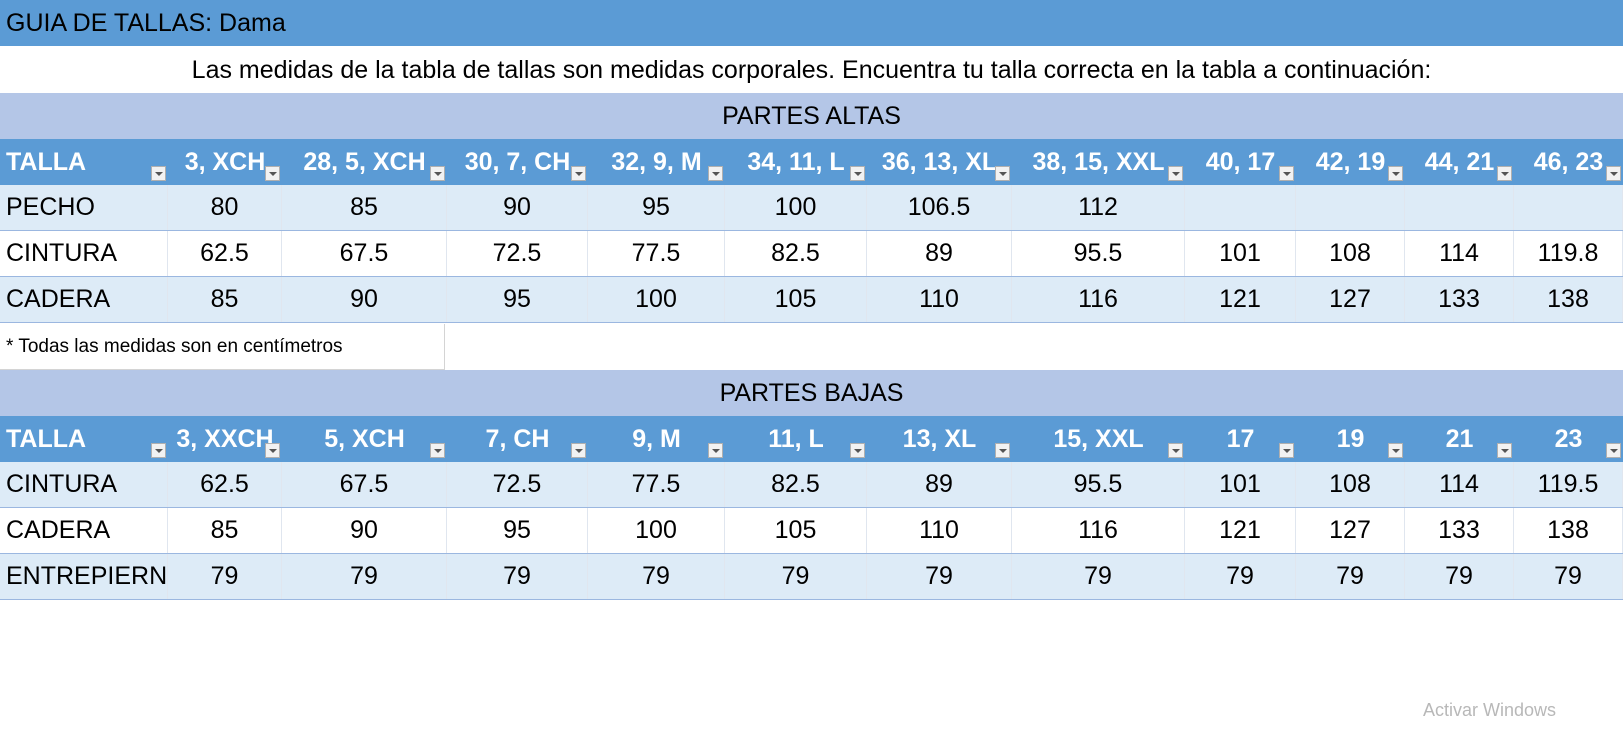  I want to click on sheet-title: GUIA DE TALLAS: Dama, so click(811, 23).